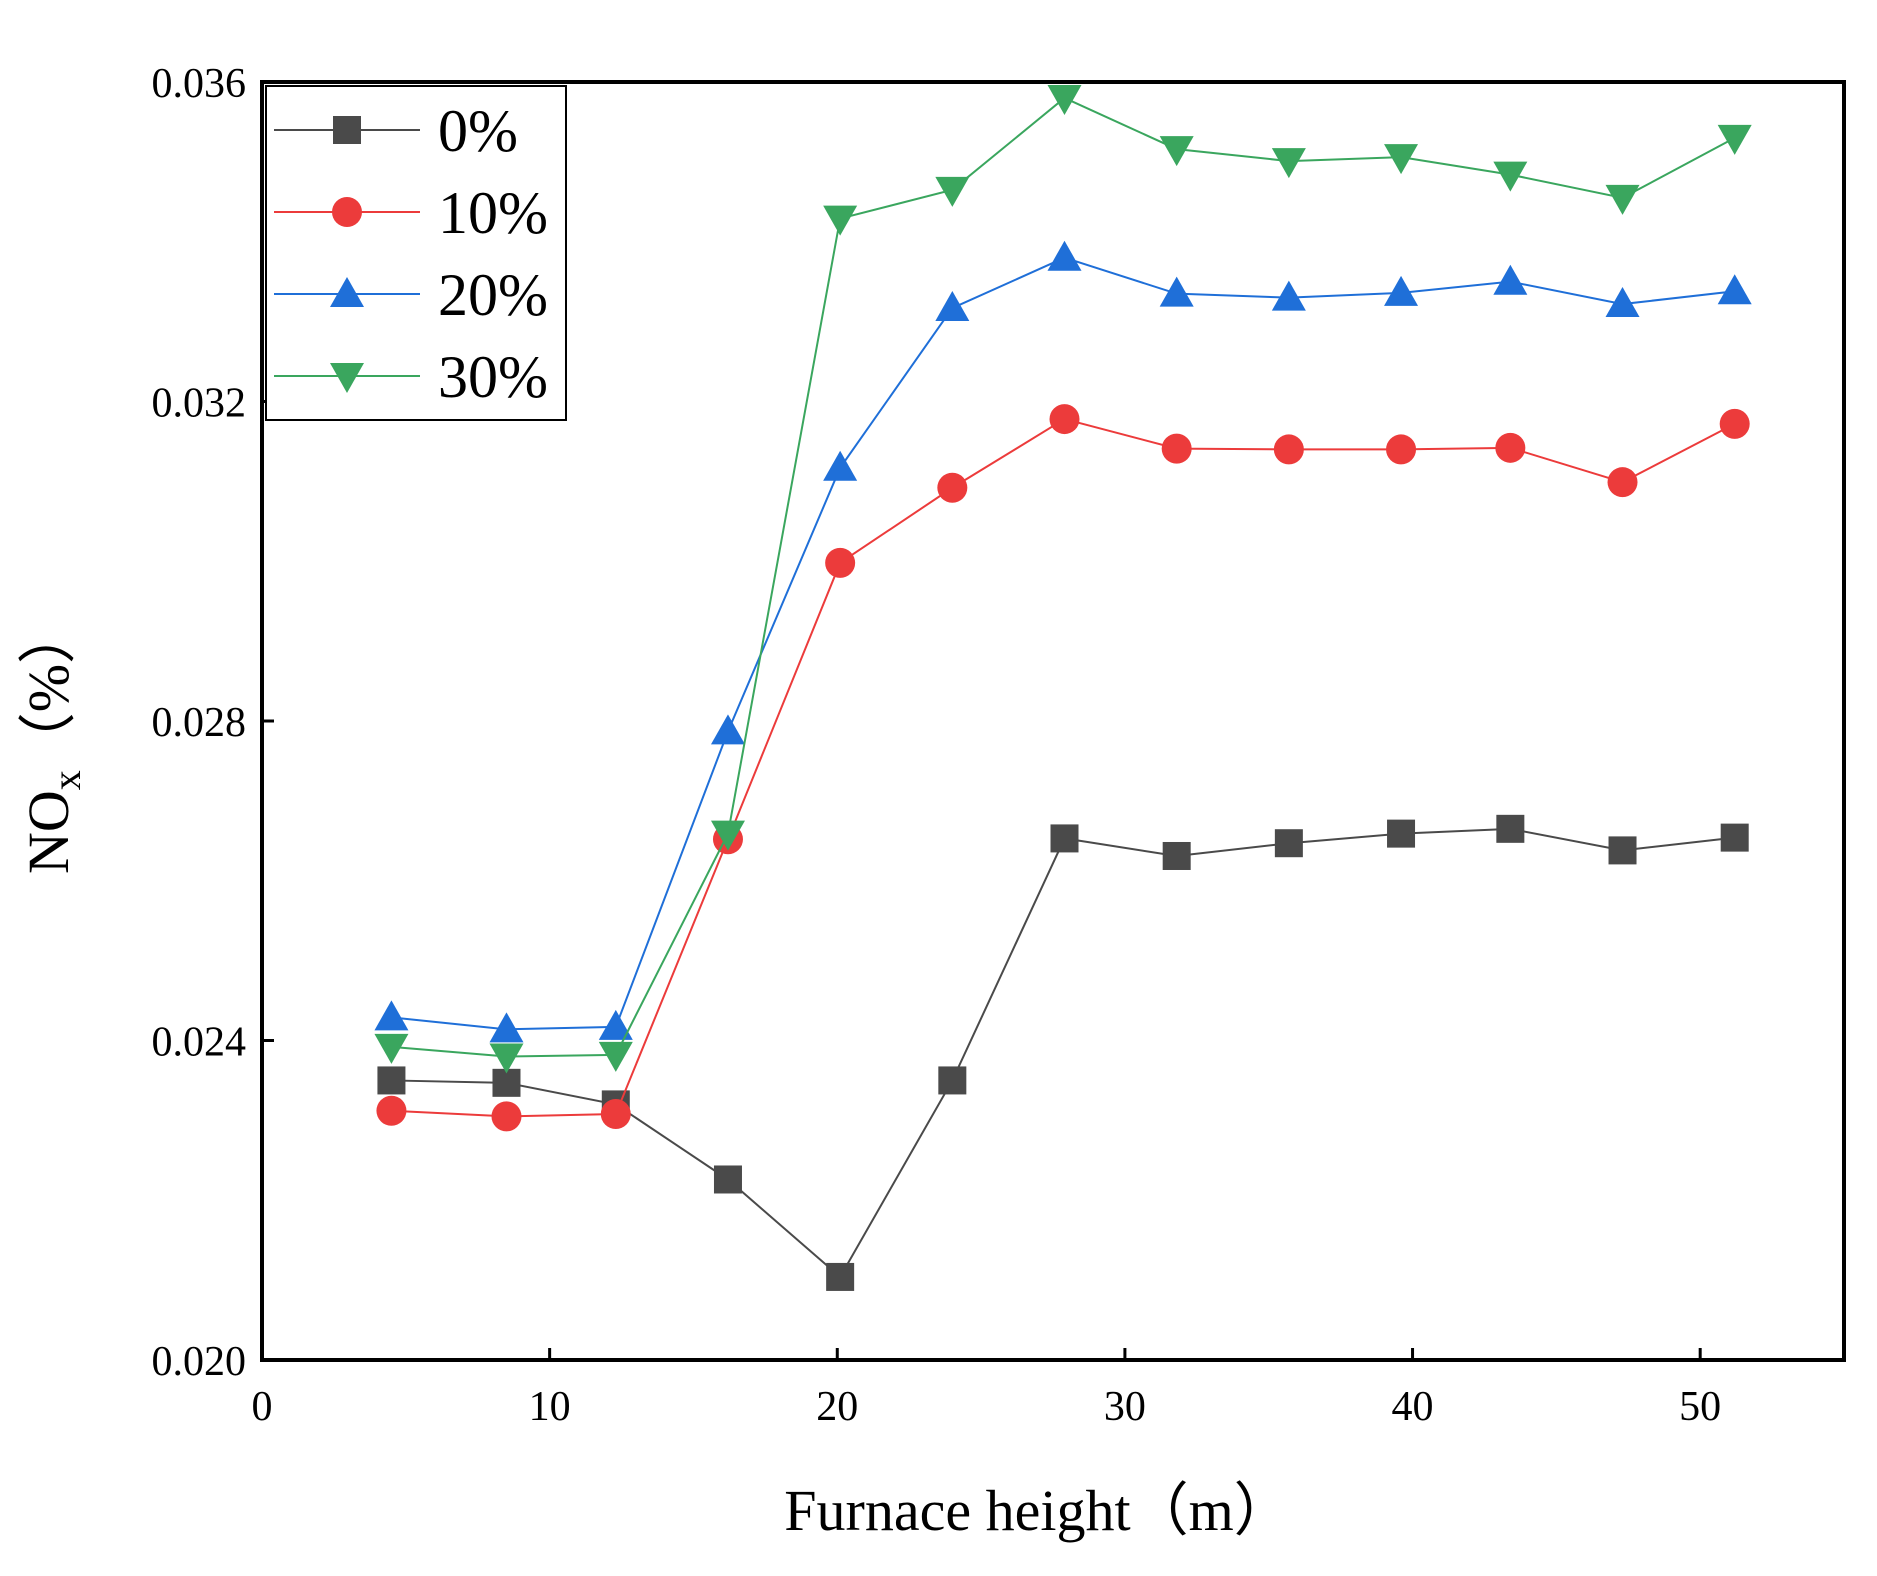 Image resolution: width=1877 pixels, height=1576 pixels. What do you see at coordinates (262, 1407) in the screenshot?
I see `x-tick-label: 0` at bounding box center [262, 1407].